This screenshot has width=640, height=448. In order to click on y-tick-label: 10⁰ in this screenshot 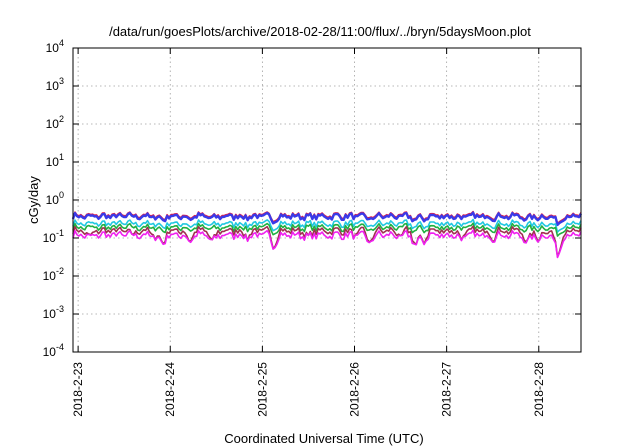, I will do `click(55, 198)`.